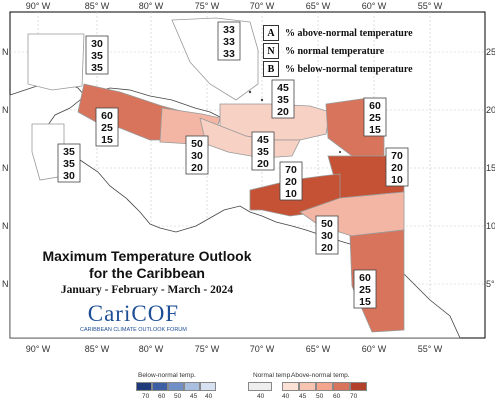  What do you see at coordinates (354, 396) in the screenshot?
I see `scale-above-tick: 70` at bounding box center [354, 396].